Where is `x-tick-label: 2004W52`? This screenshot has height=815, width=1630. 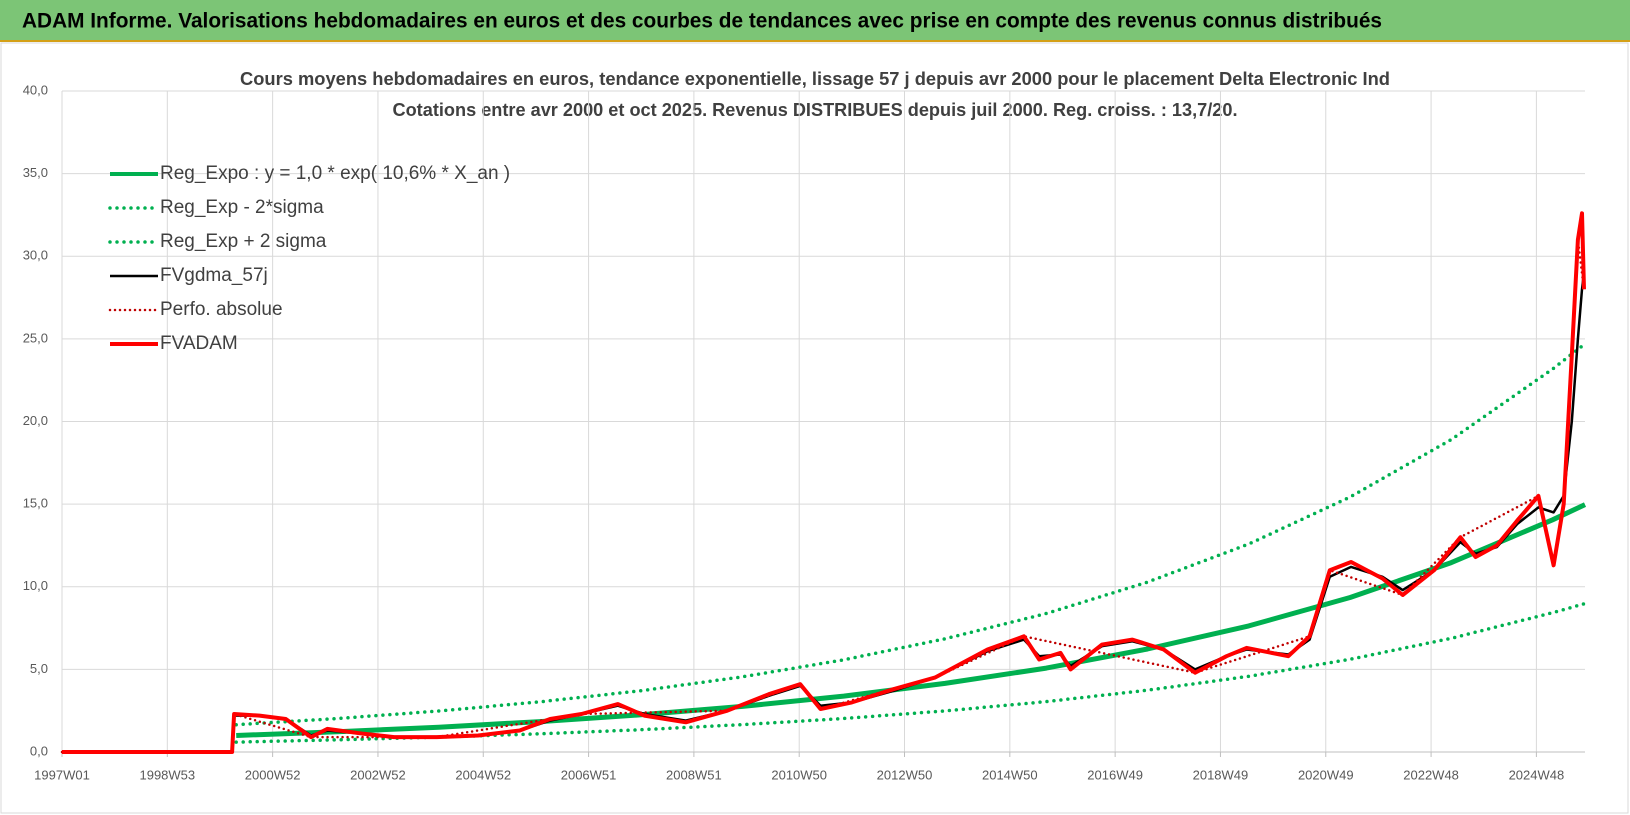 x-tick-label: 2004W52 is located at coordinates (483, 774).